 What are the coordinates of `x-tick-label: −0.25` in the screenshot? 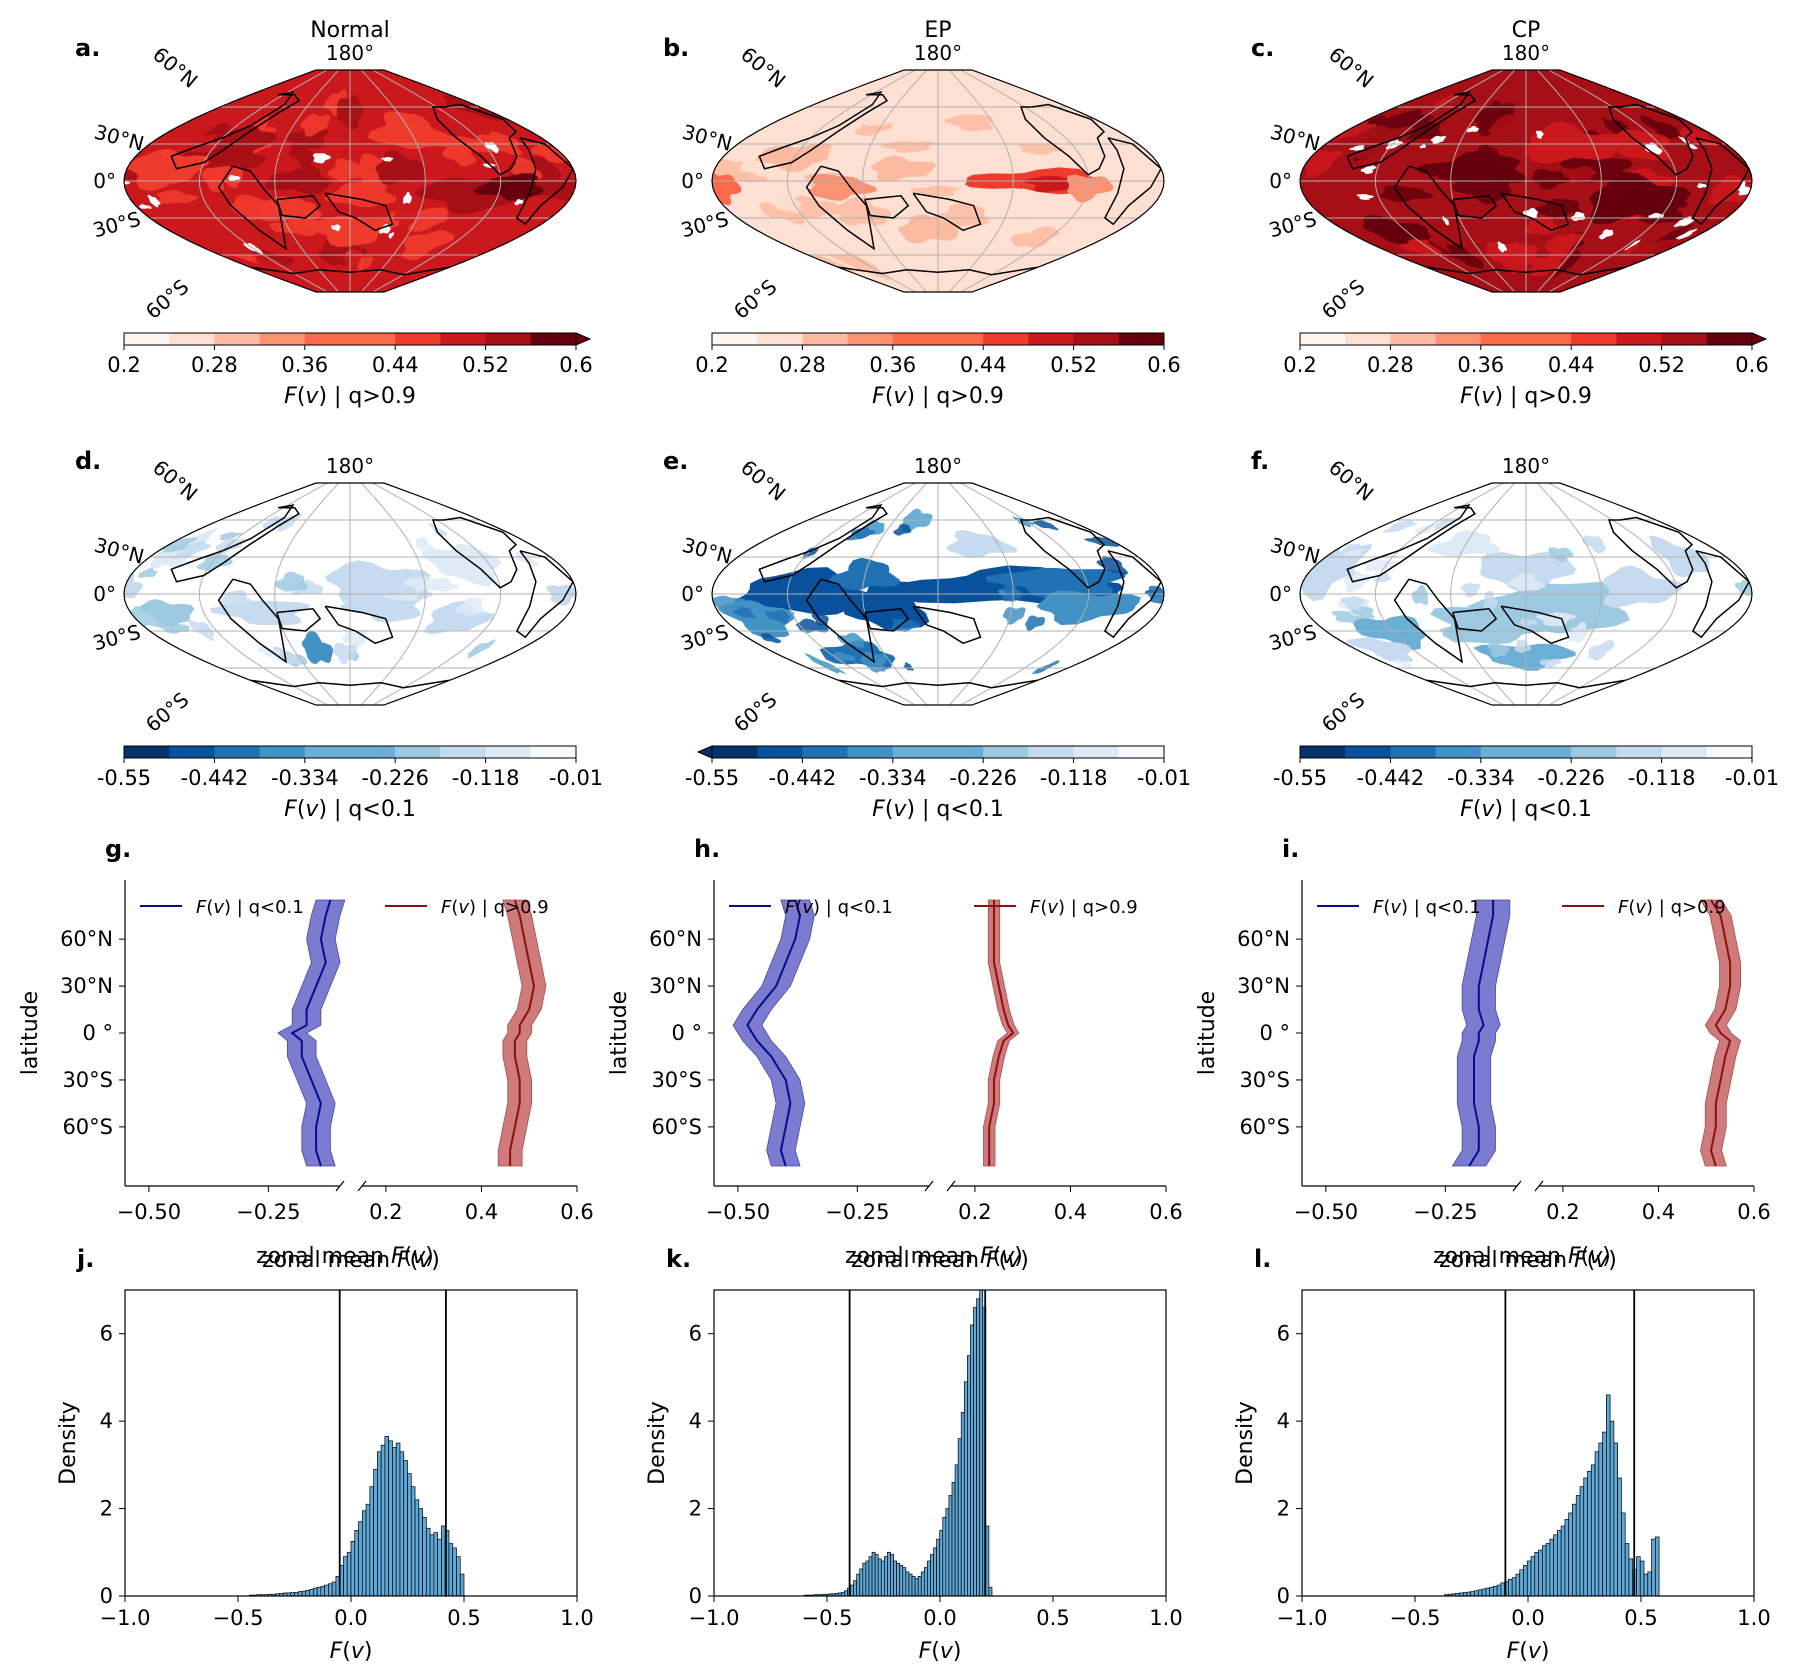 It's located at (268, 1212).